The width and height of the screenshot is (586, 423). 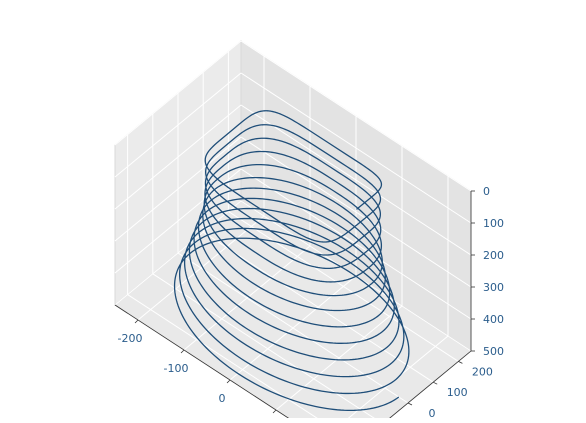 What do you see at coordinates (486, 191) in the screenshot?
I see `z-tick-label: 0` at bounding box center [486, 191].